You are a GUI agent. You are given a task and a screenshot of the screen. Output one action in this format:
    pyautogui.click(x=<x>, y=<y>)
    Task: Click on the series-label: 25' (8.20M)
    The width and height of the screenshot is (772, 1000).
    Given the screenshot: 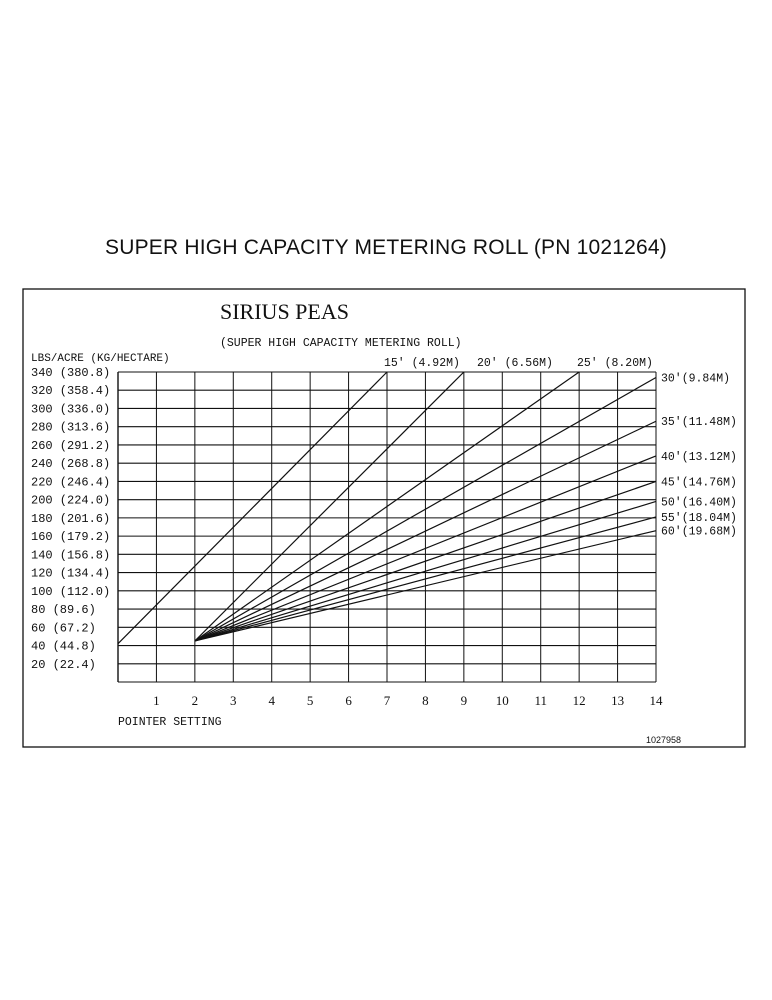 What is the action you would take?
    pyautogui.click(x=615, y=363)
    